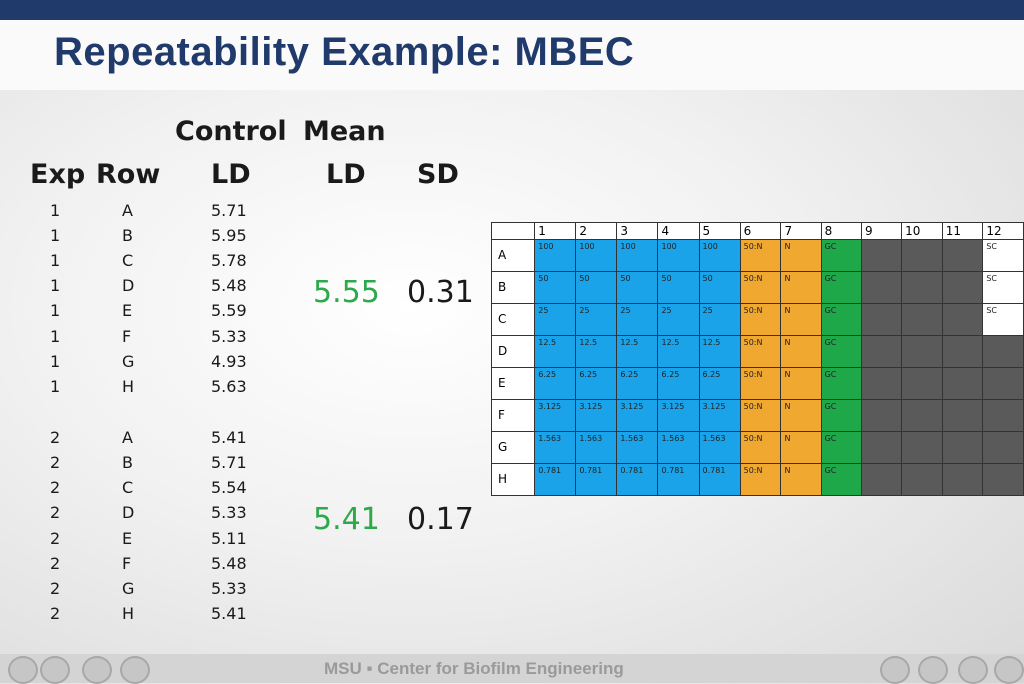  I want to click on row-cell: F, so click(127, 563).